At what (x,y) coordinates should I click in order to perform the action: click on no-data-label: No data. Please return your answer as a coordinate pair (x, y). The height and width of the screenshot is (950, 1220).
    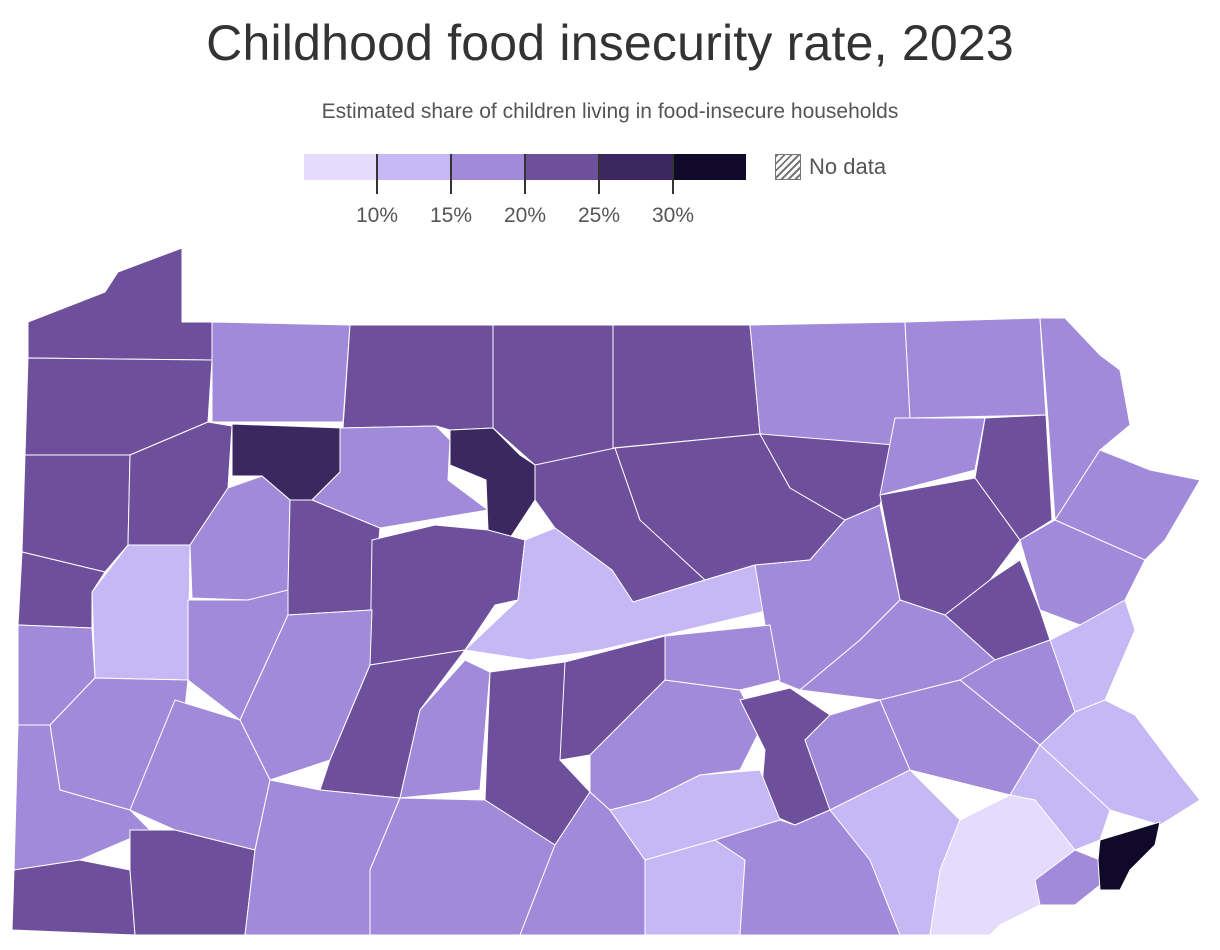
    Looking at the image, I should click on (848, 166).